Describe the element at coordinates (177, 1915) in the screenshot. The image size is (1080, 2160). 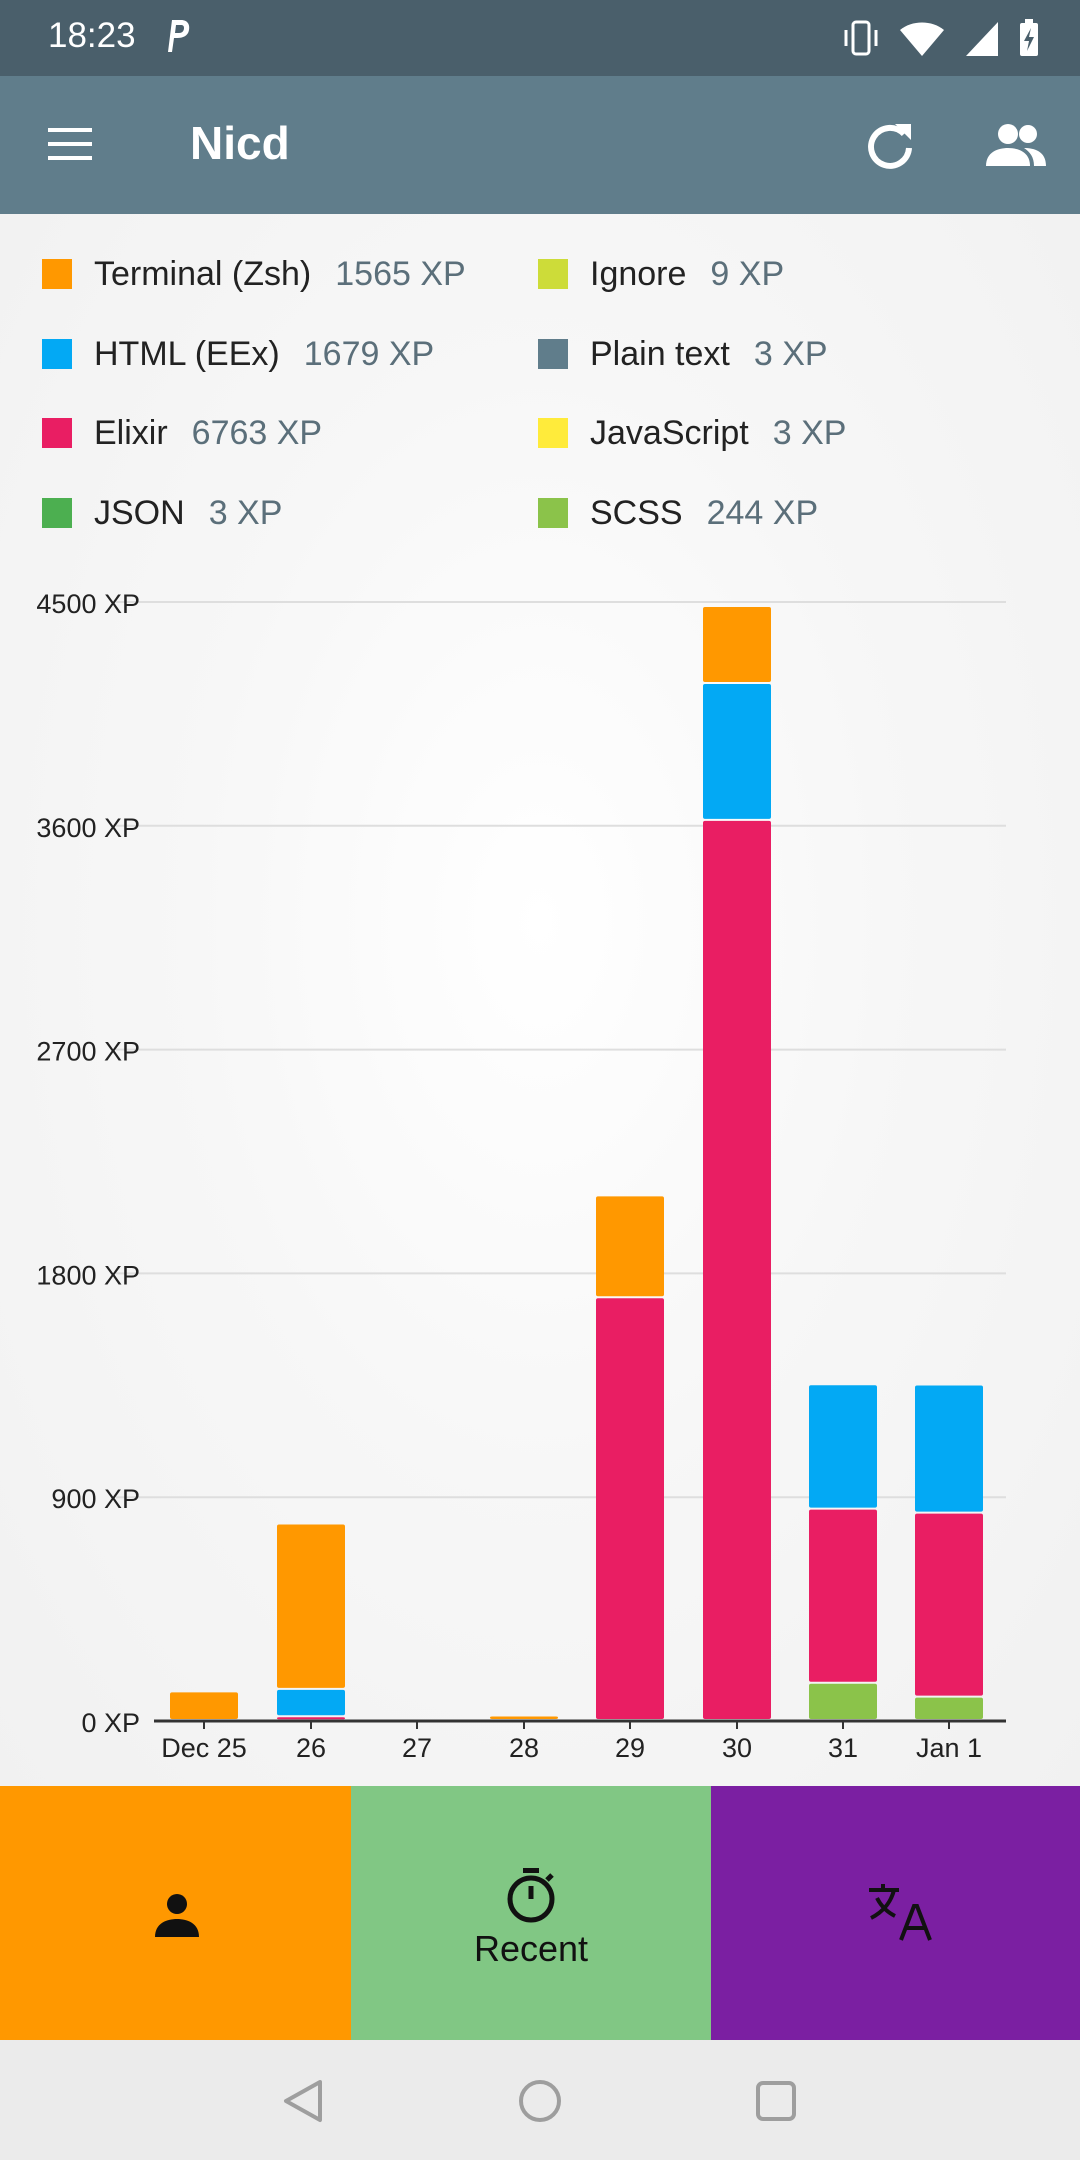
I see `person-icon` at that location.